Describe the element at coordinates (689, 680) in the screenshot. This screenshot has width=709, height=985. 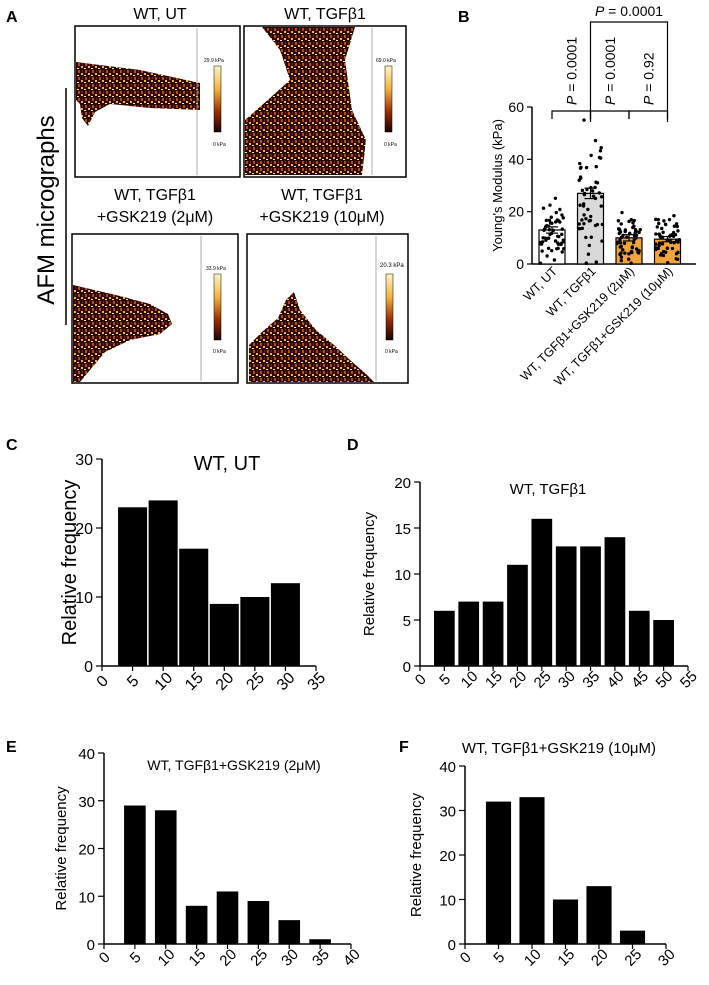
I see `x-tick-label: 55` at that location.